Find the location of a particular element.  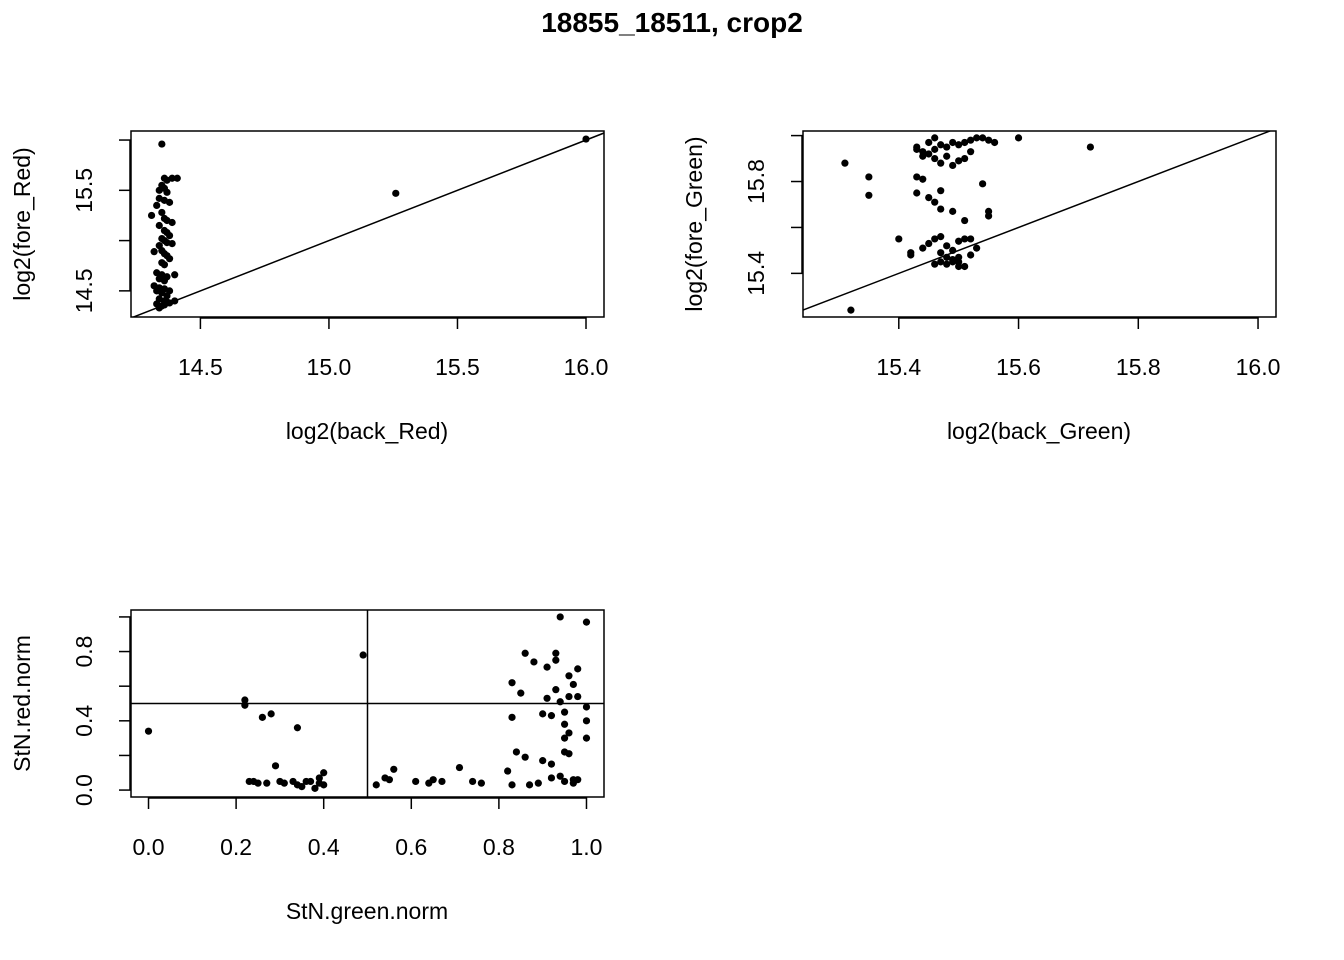

y-axis-label: StN.red.norm is located at coordinates (22, 703).